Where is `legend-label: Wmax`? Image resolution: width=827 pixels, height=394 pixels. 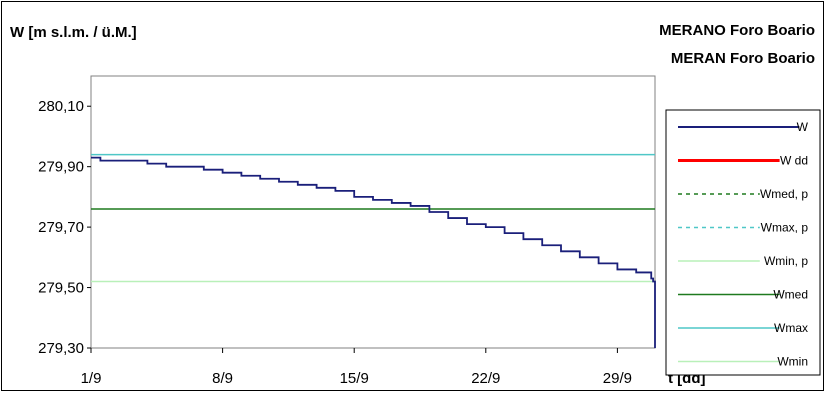
legend-label: Wmax is located at coordinates (791, 328).